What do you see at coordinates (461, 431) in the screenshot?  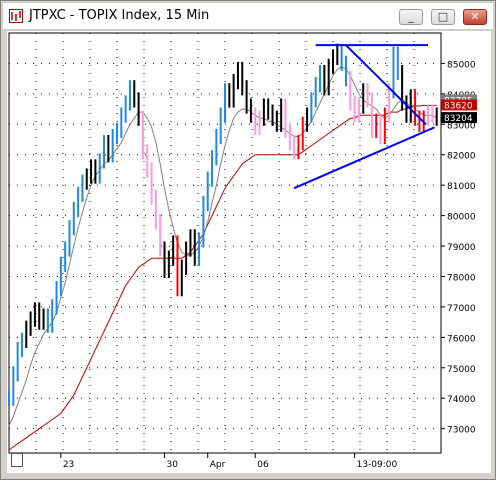 I see `y-tick-label: 73000` at bounding box center [461, 431].